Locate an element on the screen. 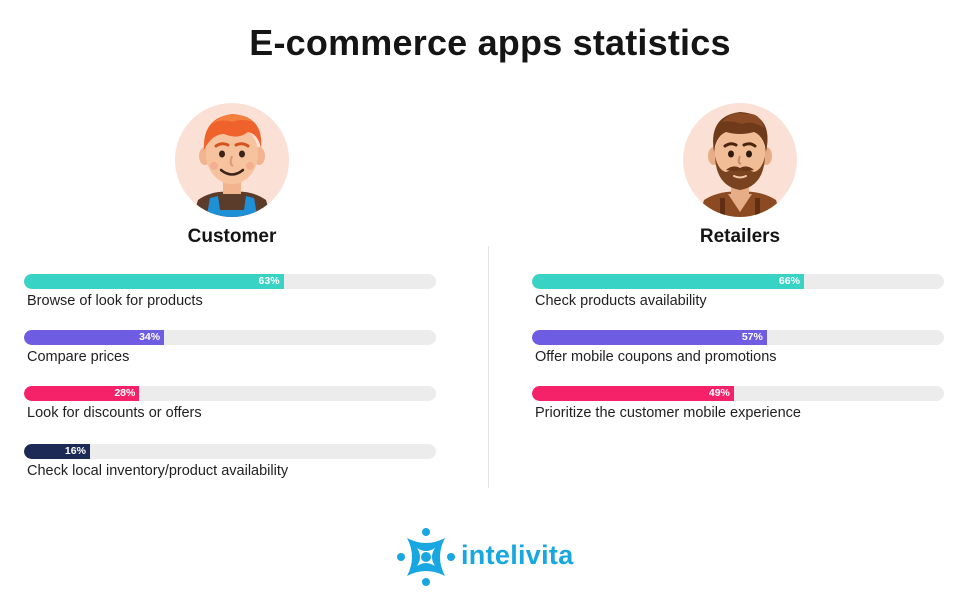 Image resolution: width=980 pixels, height=600 pixels. bar-track: 57% is located at coordinates (738, 337).